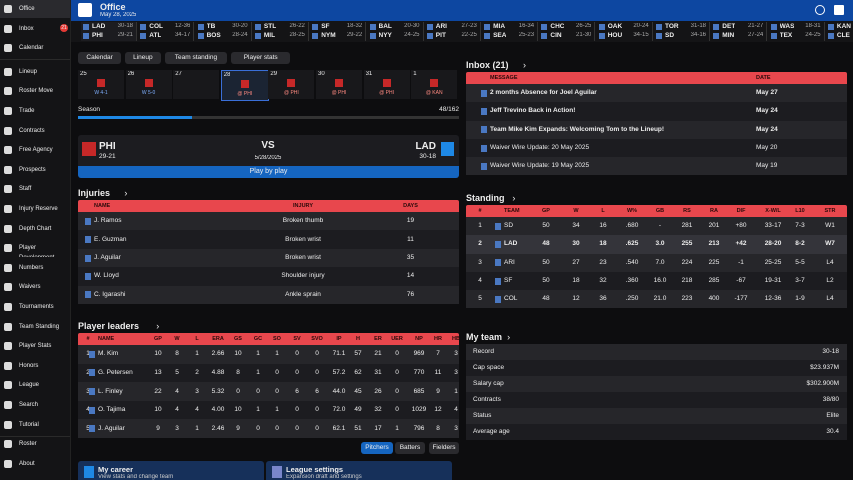 Image resolution: width=853 pixels, height=480 pixels. What do you see at coordinates (303, 276) in the screenshot?
I see `cell: Shoulder injury` at bounding box center [303, 276].